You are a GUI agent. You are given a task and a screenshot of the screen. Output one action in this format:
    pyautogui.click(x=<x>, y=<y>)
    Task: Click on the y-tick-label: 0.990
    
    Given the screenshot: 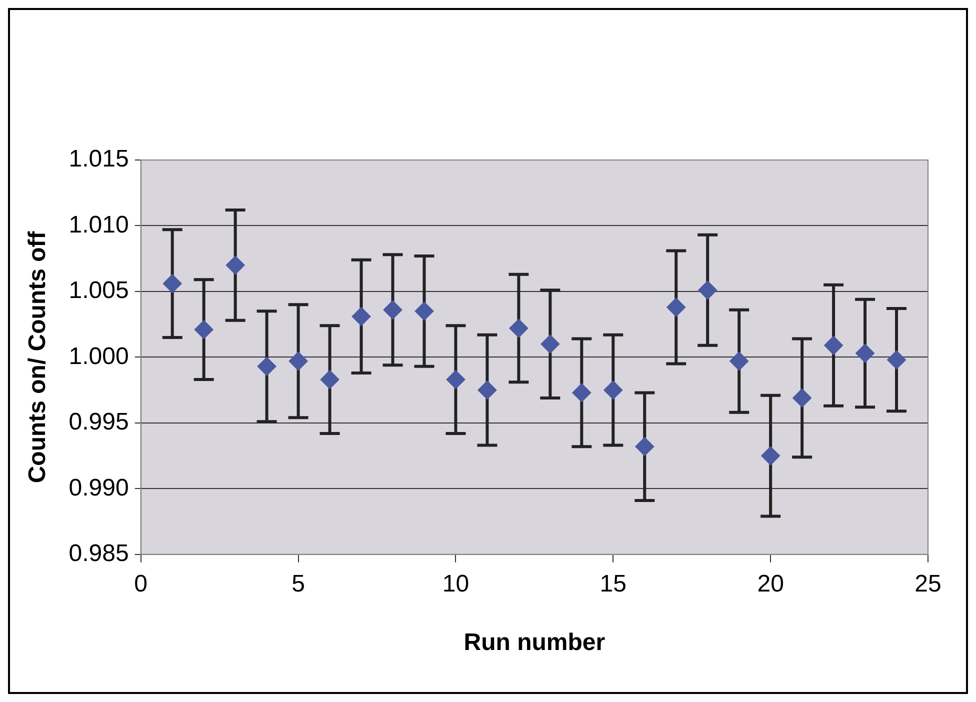 What is the action you would take?
    pyautogui.click(x=98, y=488)
    